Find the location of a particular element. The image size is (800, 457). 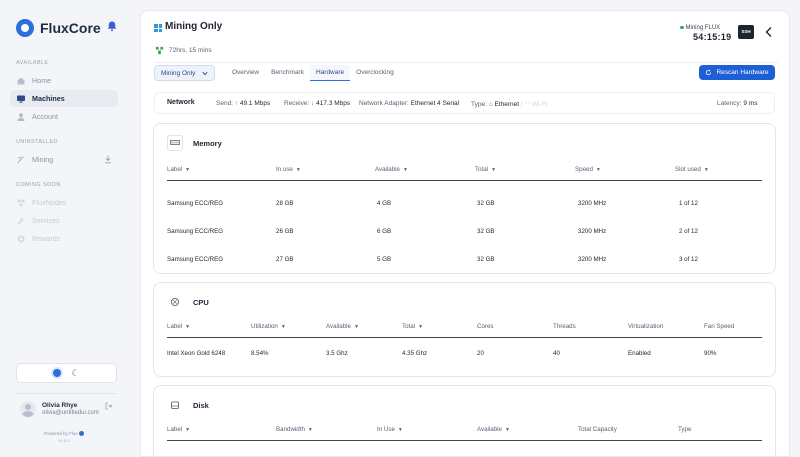

cell-available: 3.5 Ghz is located at coordinates (337, 353).